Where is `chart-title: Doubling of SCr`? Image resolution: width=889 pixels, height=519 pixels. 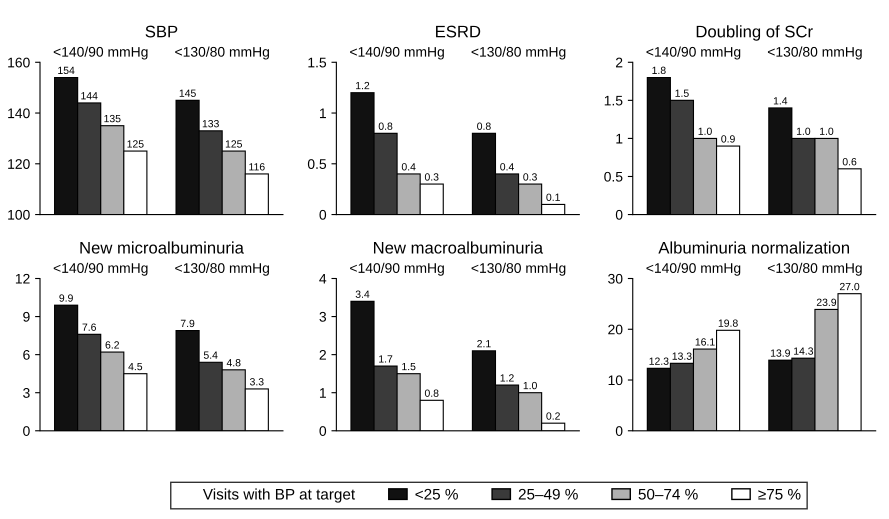
chart-title: Doubling of SCr is located at coordinates (754, 33).